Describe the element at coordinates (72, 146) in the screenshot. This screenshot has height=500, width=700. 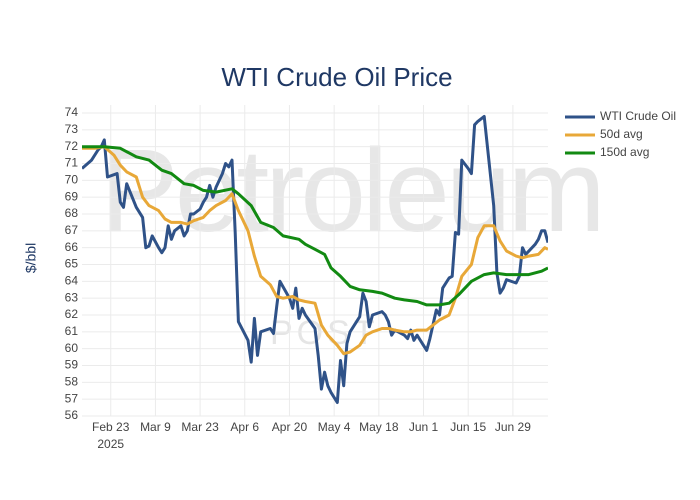
I see `y-tick-label: 72` at that location.